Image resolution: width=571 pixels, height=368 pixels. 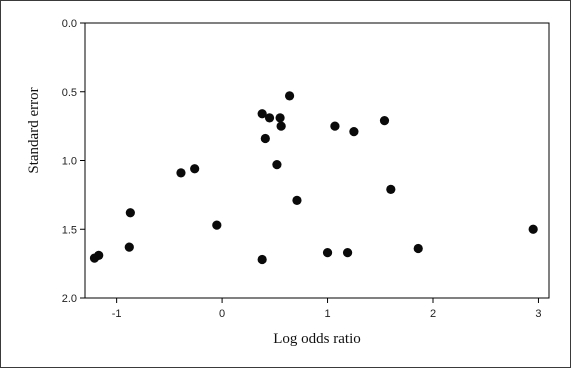 What do you see at coordinates (327, 314) in the screenshot?
I see `x-tick-label: 1` at bounding box center [327, 314].